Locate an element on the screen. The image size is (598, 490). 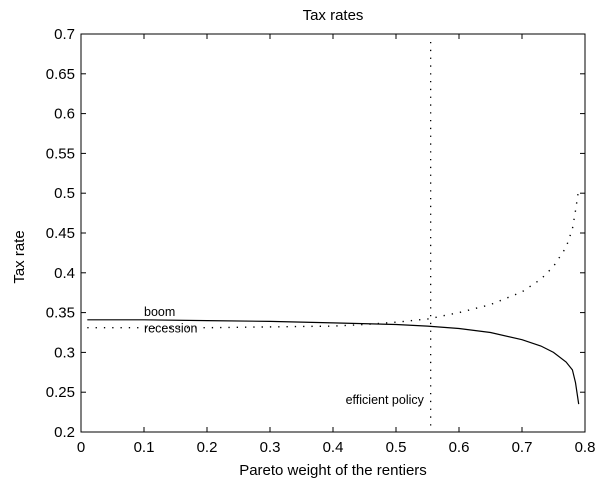
y-tick-label: 0.5 is located at coordinates (64, 193).